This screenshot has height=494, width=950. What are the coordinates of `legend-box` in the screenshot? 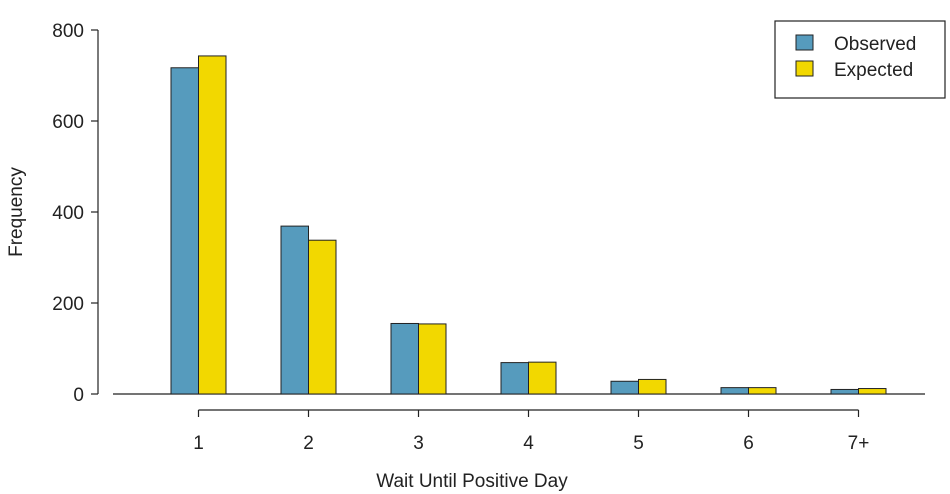 It's located at (860, 59).